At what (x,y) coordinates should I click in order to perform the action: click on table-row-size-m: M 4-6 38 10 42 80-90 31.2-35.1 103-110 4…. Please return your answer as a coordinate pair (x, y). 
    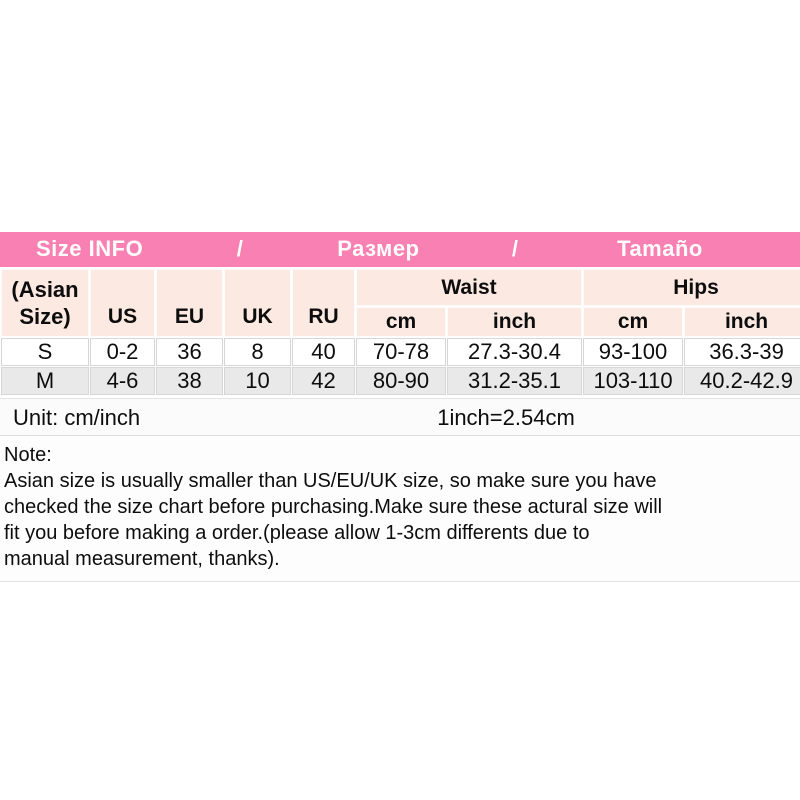
    Looking at the image, I should click on (400, 381).